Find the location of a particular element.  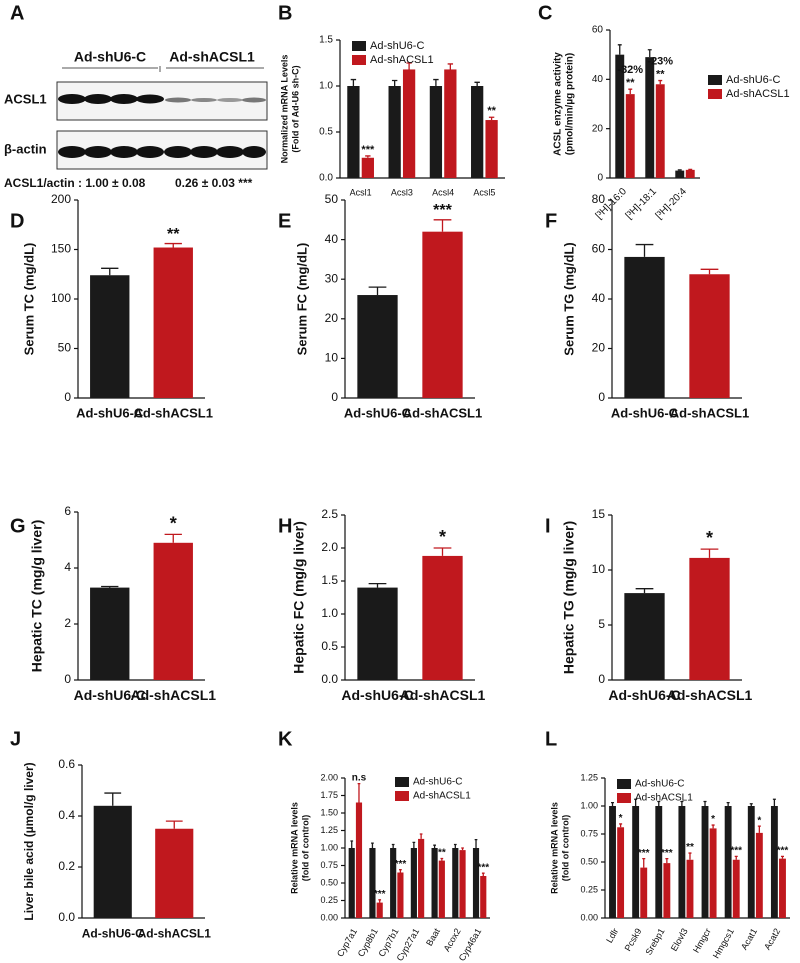

y-tick-label: 6 is located at coordinates (67, 511).